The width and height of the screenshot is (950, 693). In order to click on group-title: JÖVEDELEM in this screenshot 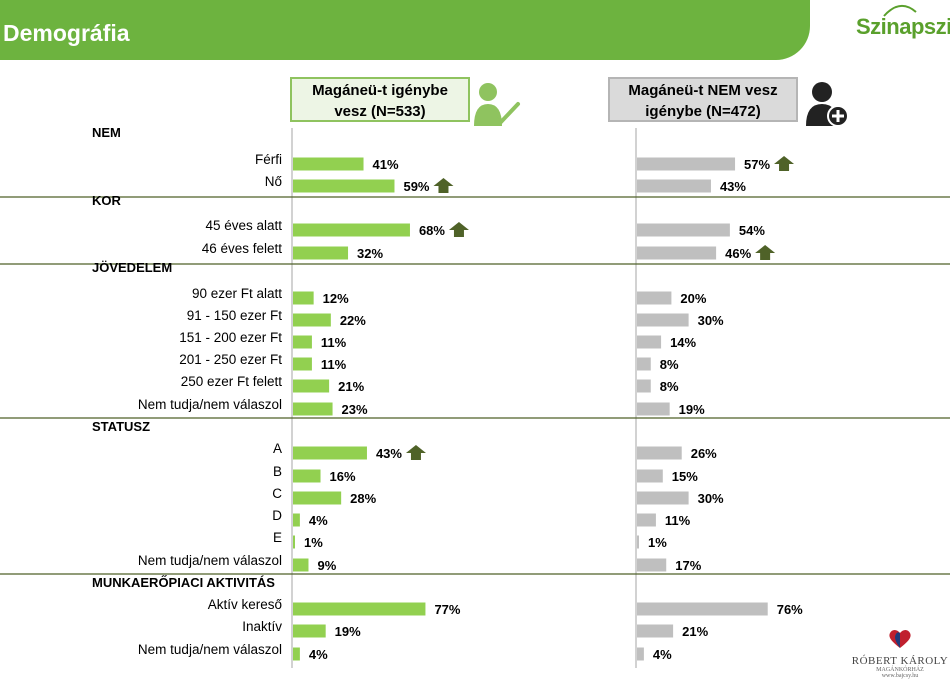, I will do `click(132, 267)`.